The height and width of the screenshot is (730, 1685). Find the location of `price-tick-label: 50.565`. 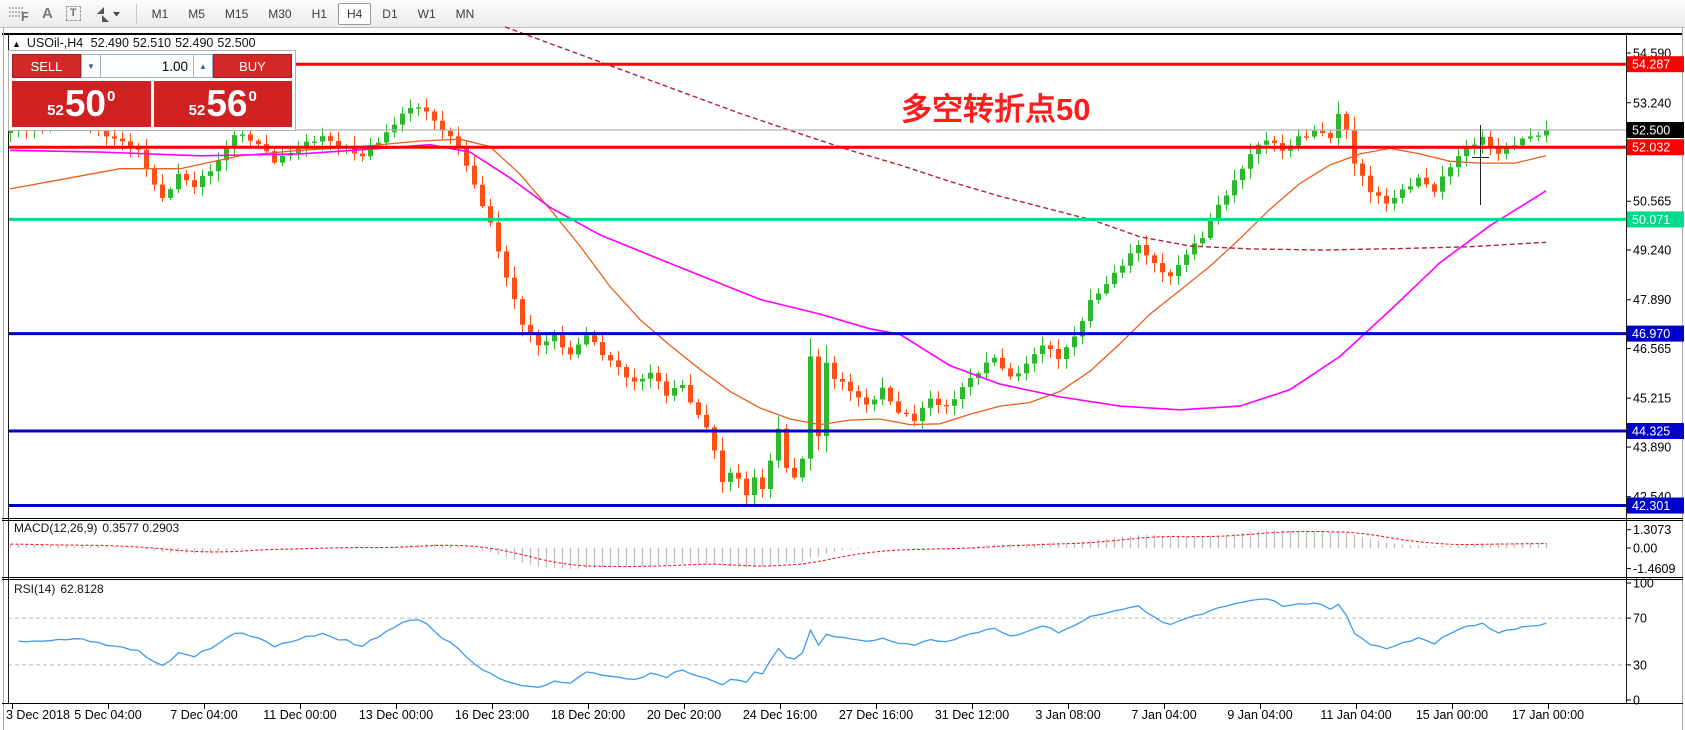

price-tick-label: 50.565 is located at coordinates (1652, 202).